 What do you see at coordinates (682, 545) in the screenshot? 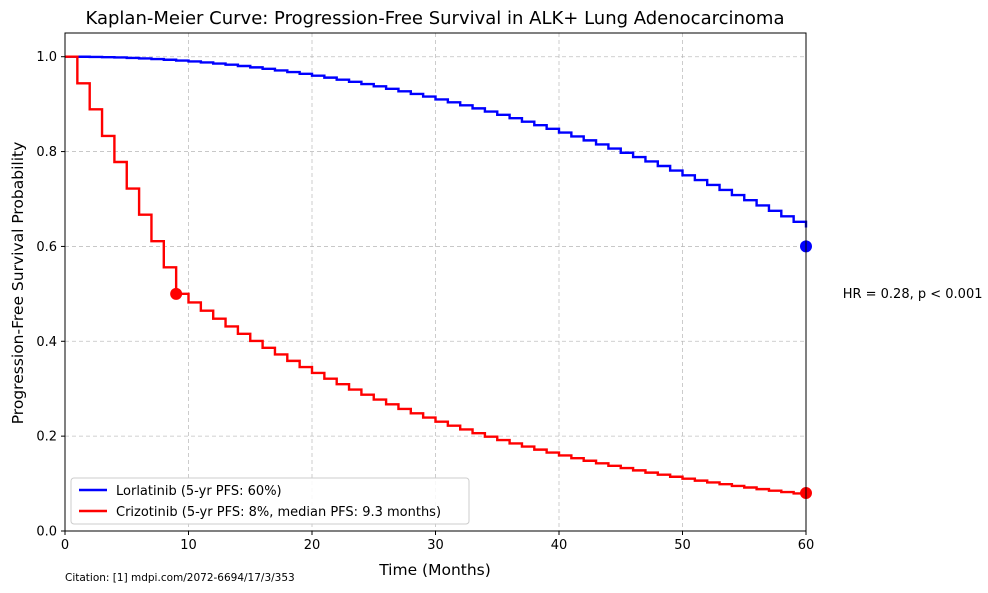
I see `x-tick-label: 50` at bounding box center [682, 545].